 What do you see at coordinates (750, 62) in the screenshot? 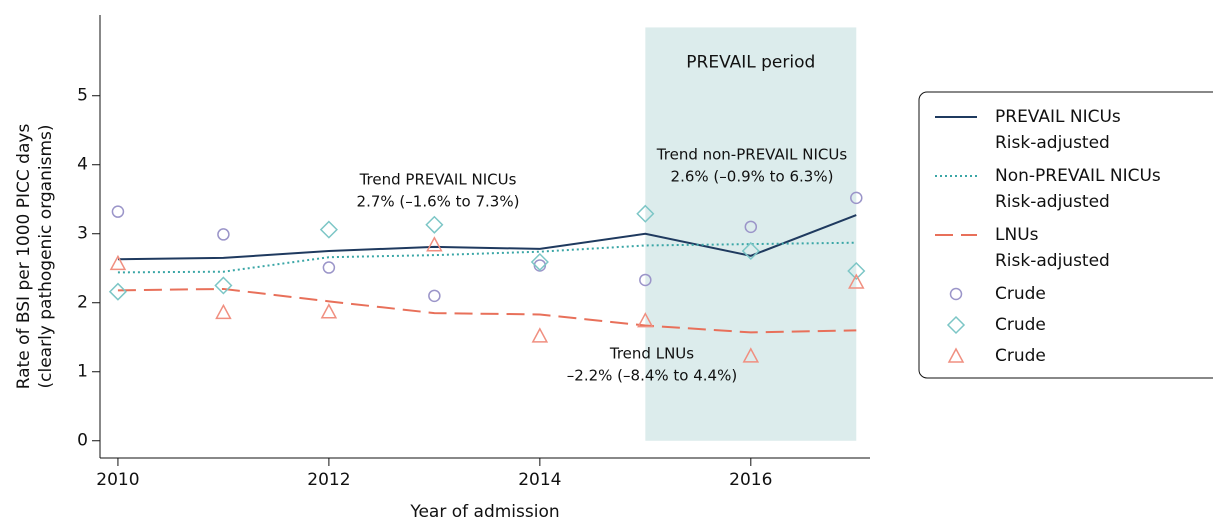
I see `period-label: PREVAIL period` at bounding box center [750, 62].